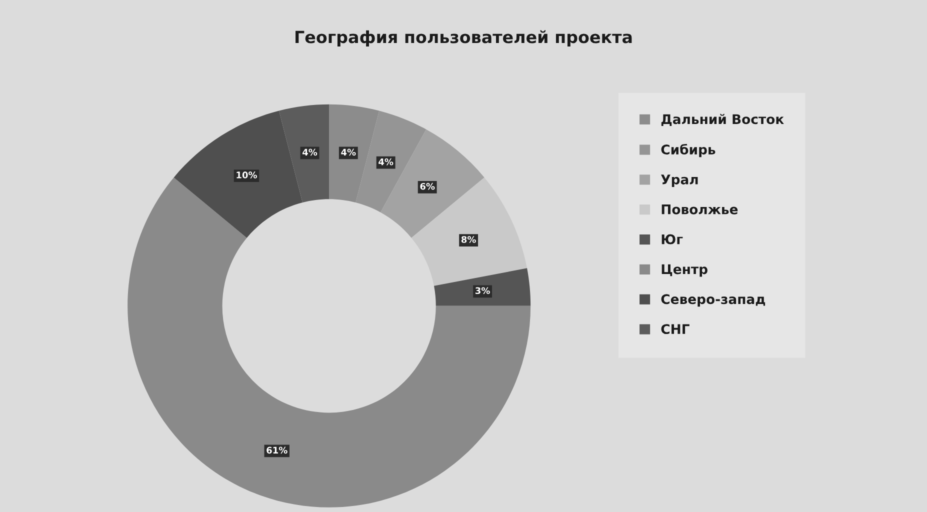  Describe the element at coordinates (675, 329) in the screenshot. I see `legend-label: СНГ` at that location.